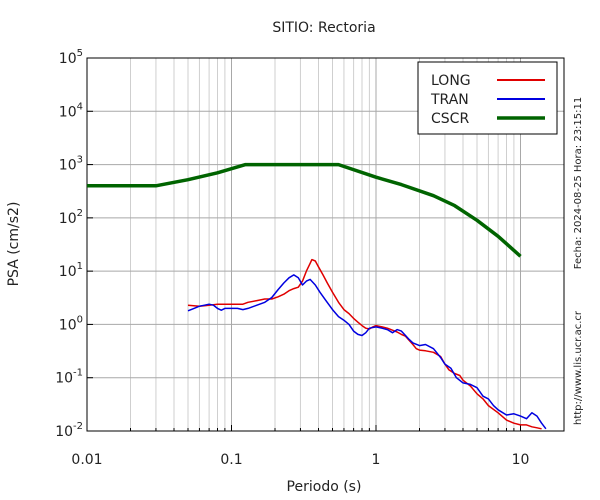 Image resolution: width=600 pixels, height=500 pixels. I want to click on y-tick-label: 10³, so click(71, 164).